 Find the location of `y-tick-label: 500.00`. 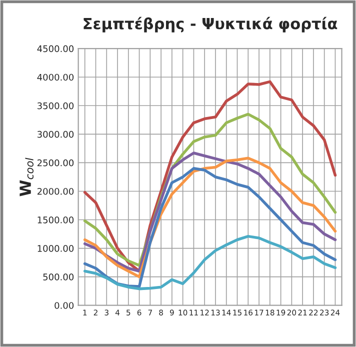

y-tick-label: 500.00 is located at coordinates (58, 277).